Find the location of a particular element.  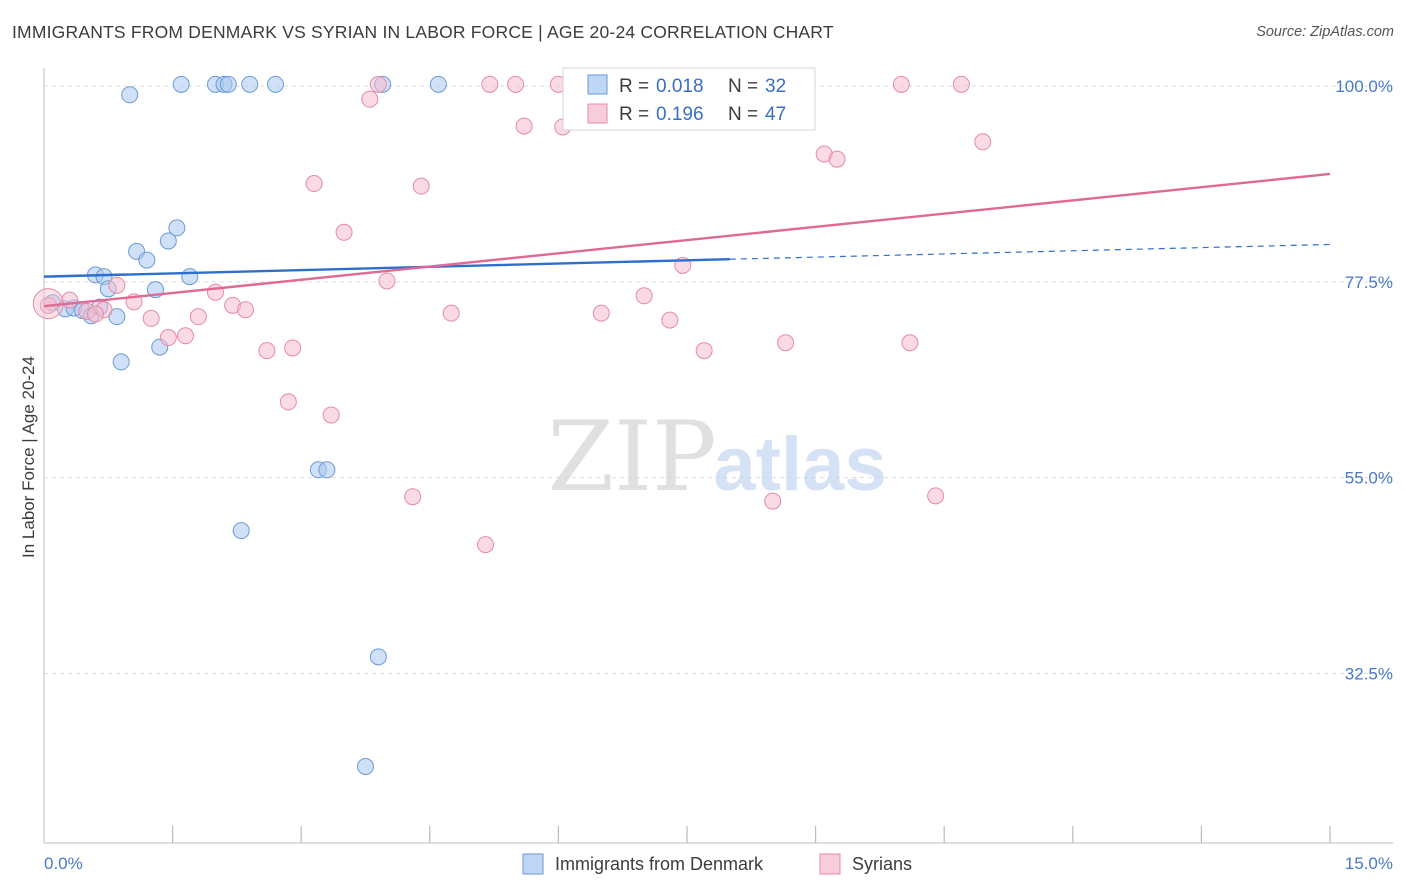

stats-n-label-syrians: N = is located at coordinates (743, 114).